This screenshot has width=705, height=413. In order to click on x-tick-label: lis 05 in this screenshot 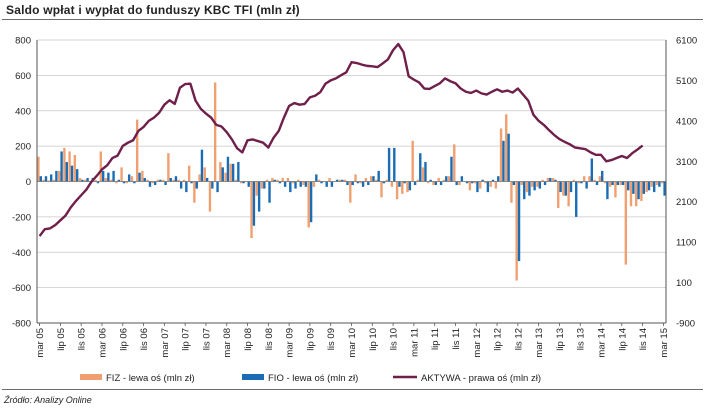, I will do `click(82, 339)`.